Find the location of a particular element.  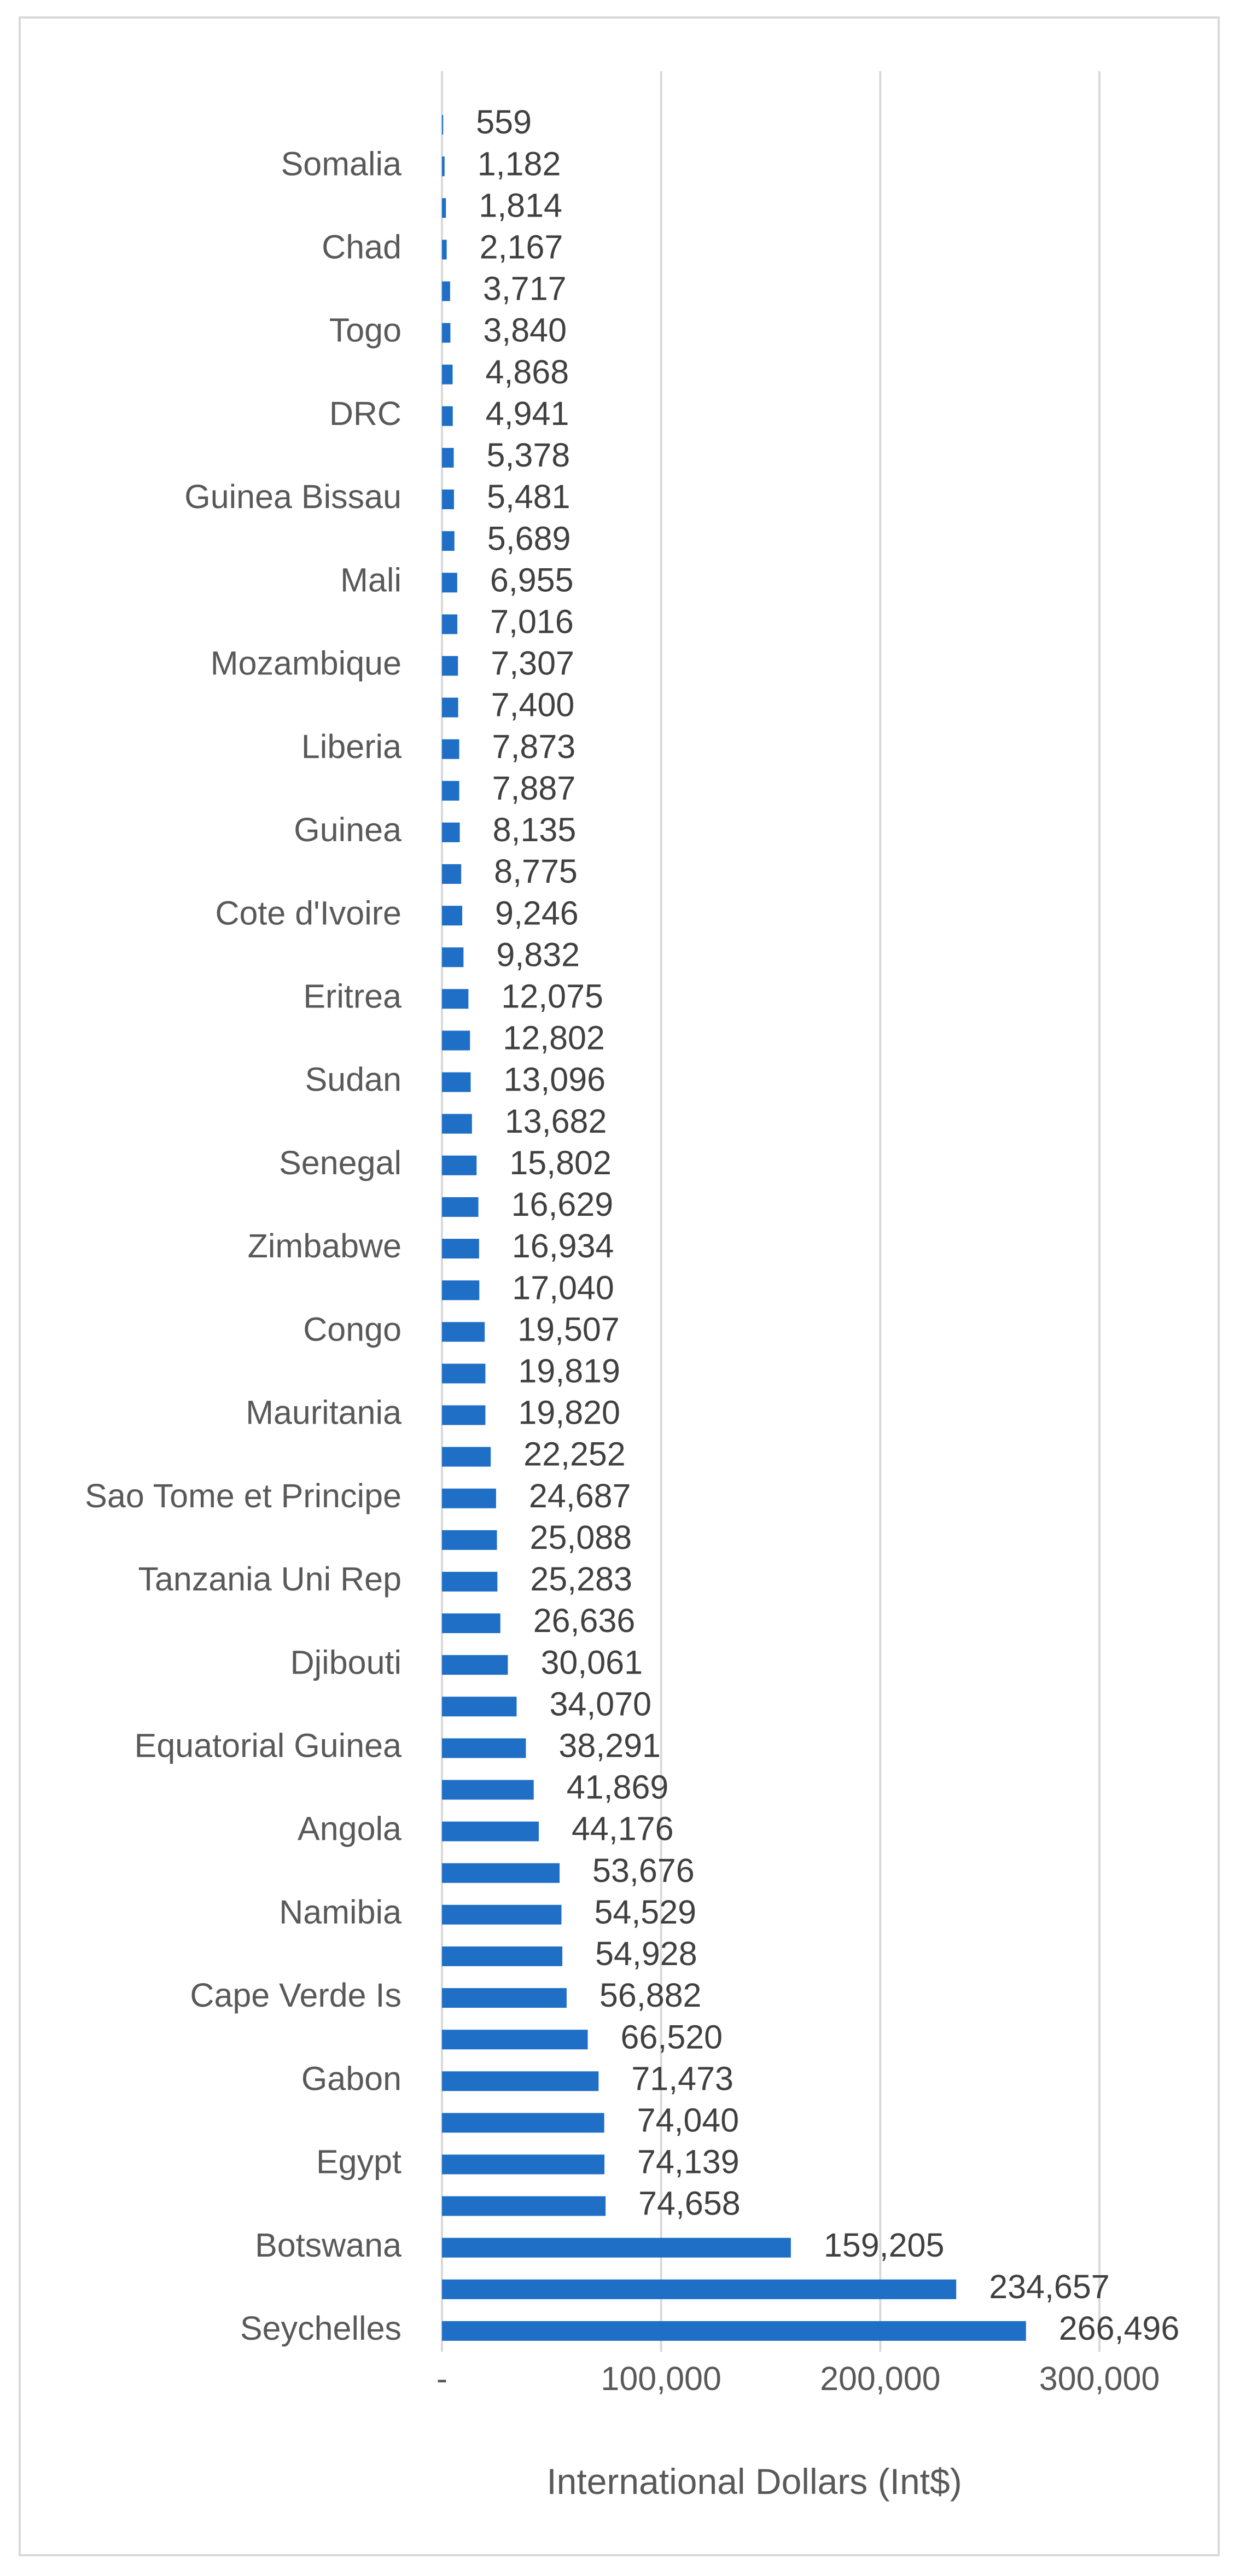

x-tick-label: 200,000 is located at coordinates (880, 2378).